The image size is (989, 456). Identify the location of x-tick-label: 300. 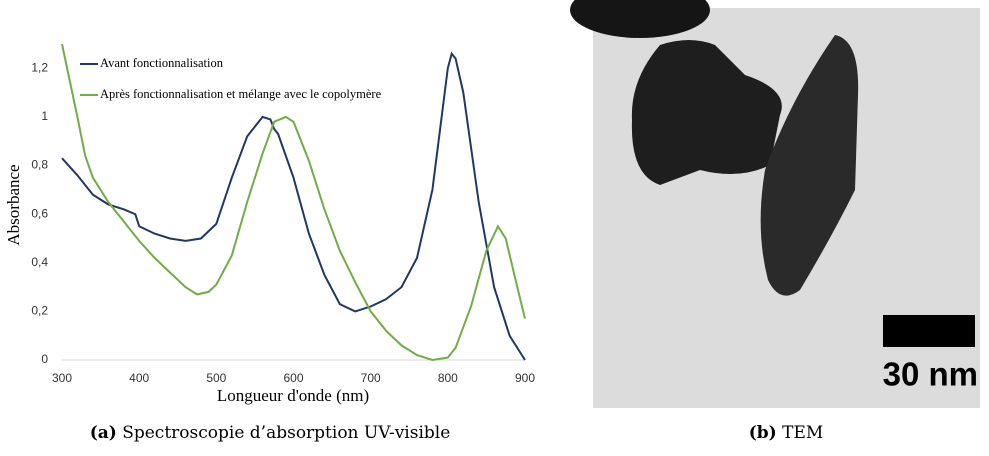
(62, 378).